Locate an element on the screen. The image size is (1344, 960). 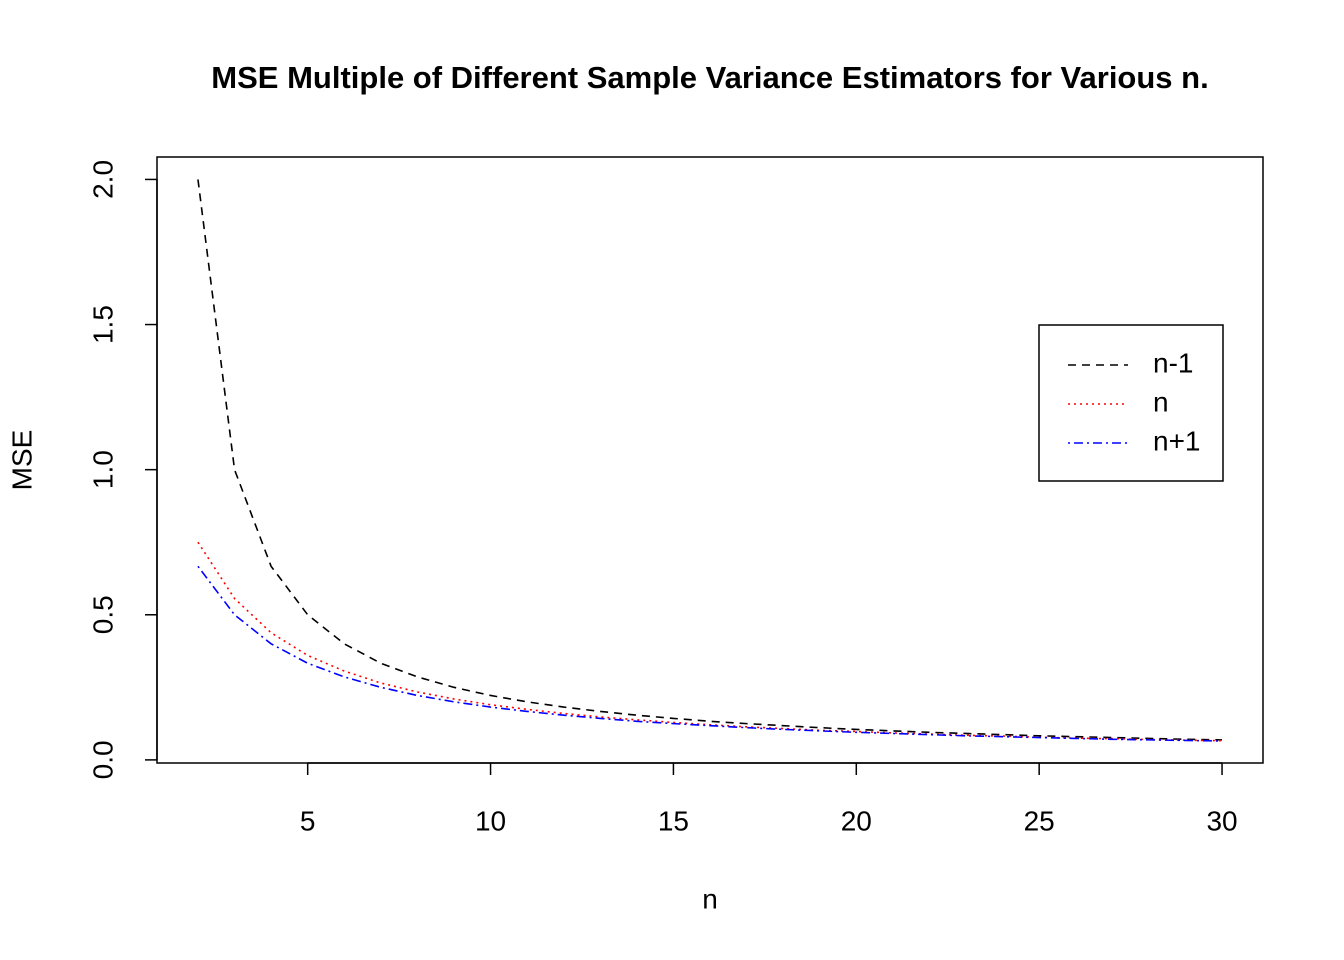
x-tick-label: 5 is located at coordinates (308, 820).